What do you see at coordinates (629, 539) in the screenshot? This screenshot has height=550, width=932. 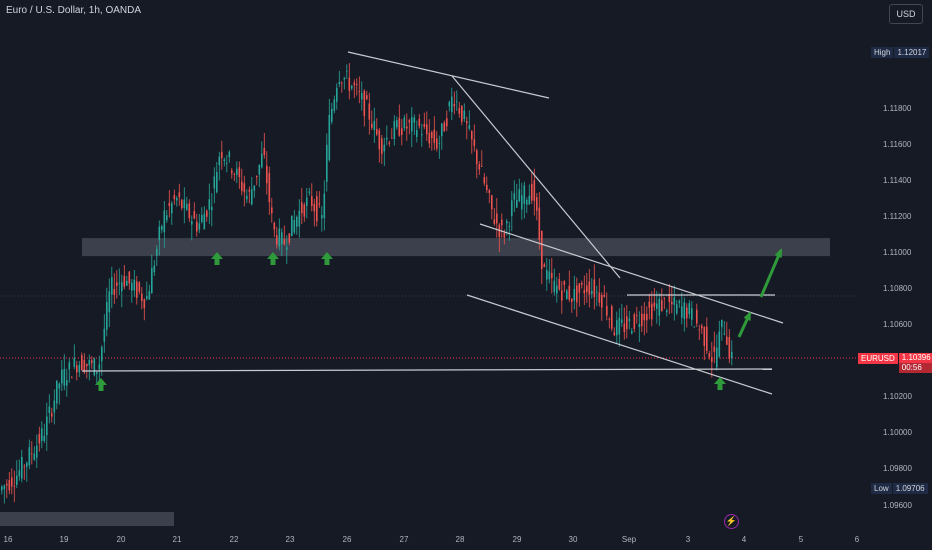 I see `x-tick-label: Sep` at bounding box center [629, 539].